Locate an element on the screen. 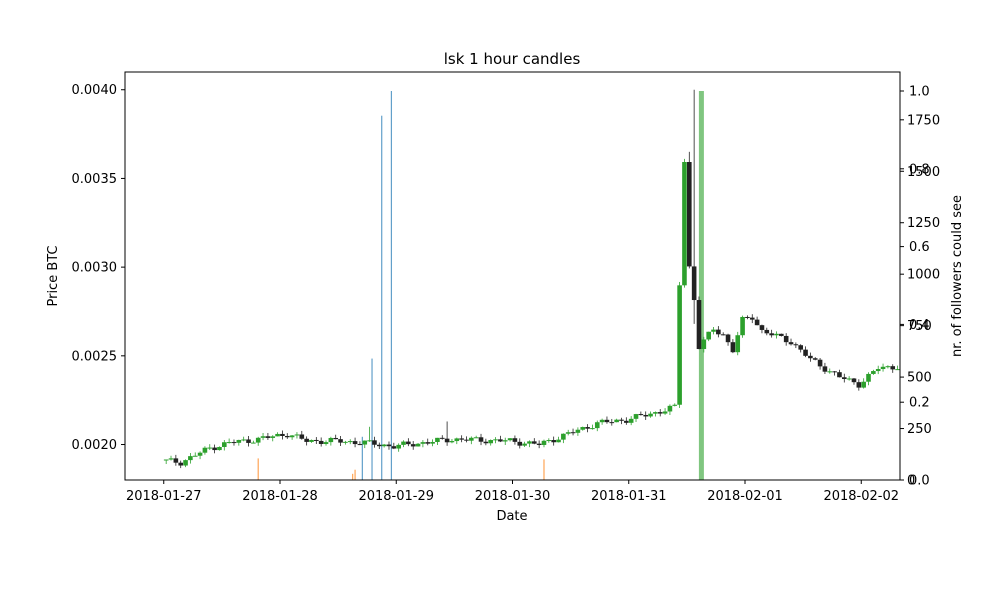  right-tick-fraction-label: 0.4 is located at coordinates (919, 325).